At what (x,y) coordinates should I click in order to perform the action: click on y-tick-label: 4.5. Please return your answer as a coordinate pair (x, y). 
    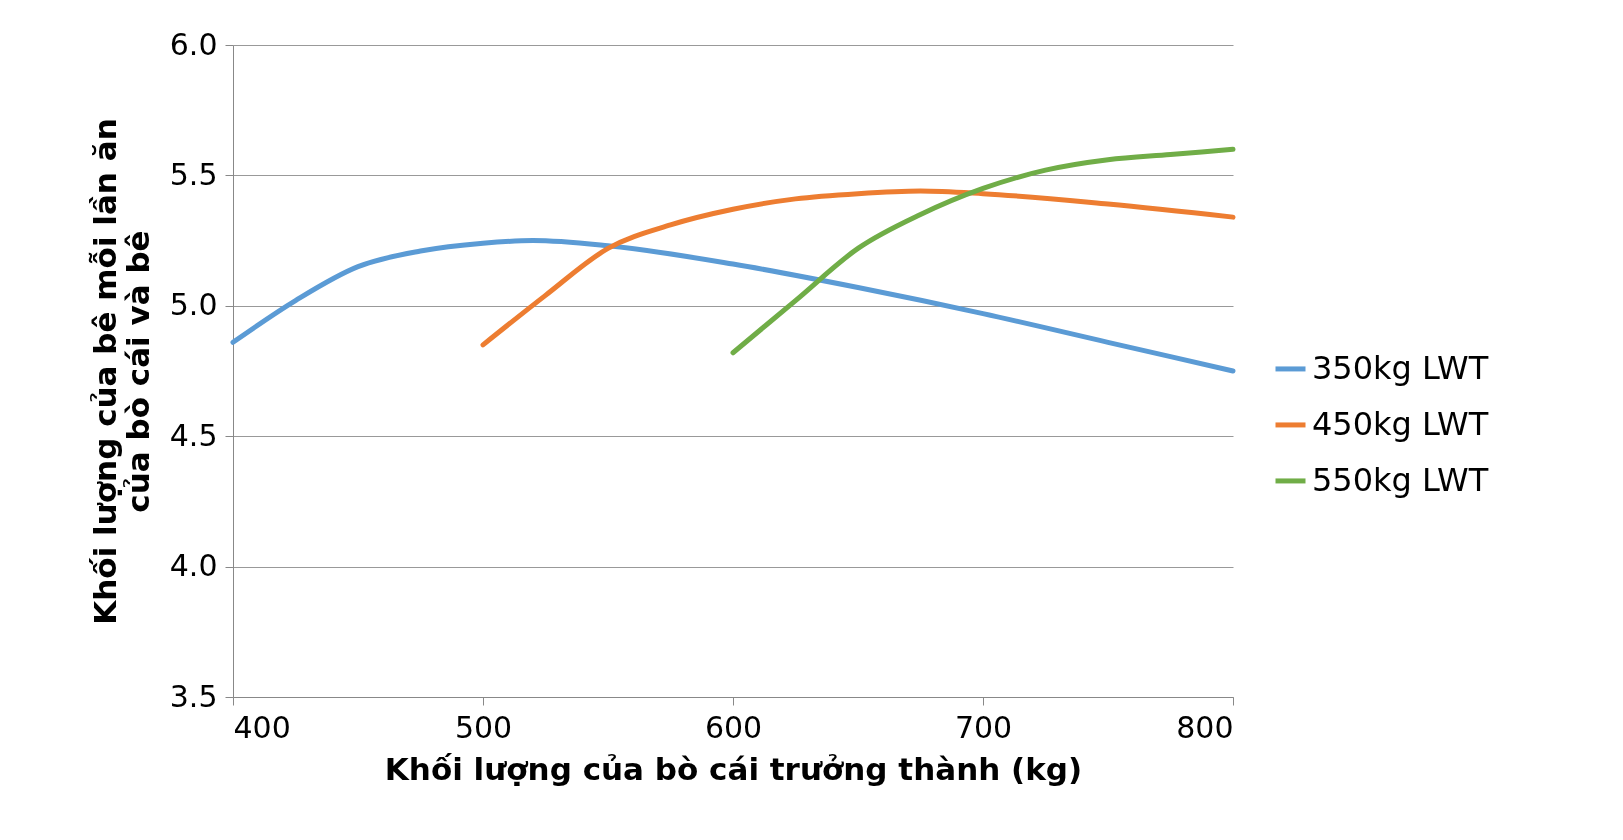
    Looking at the image, I should click on (193, 435).